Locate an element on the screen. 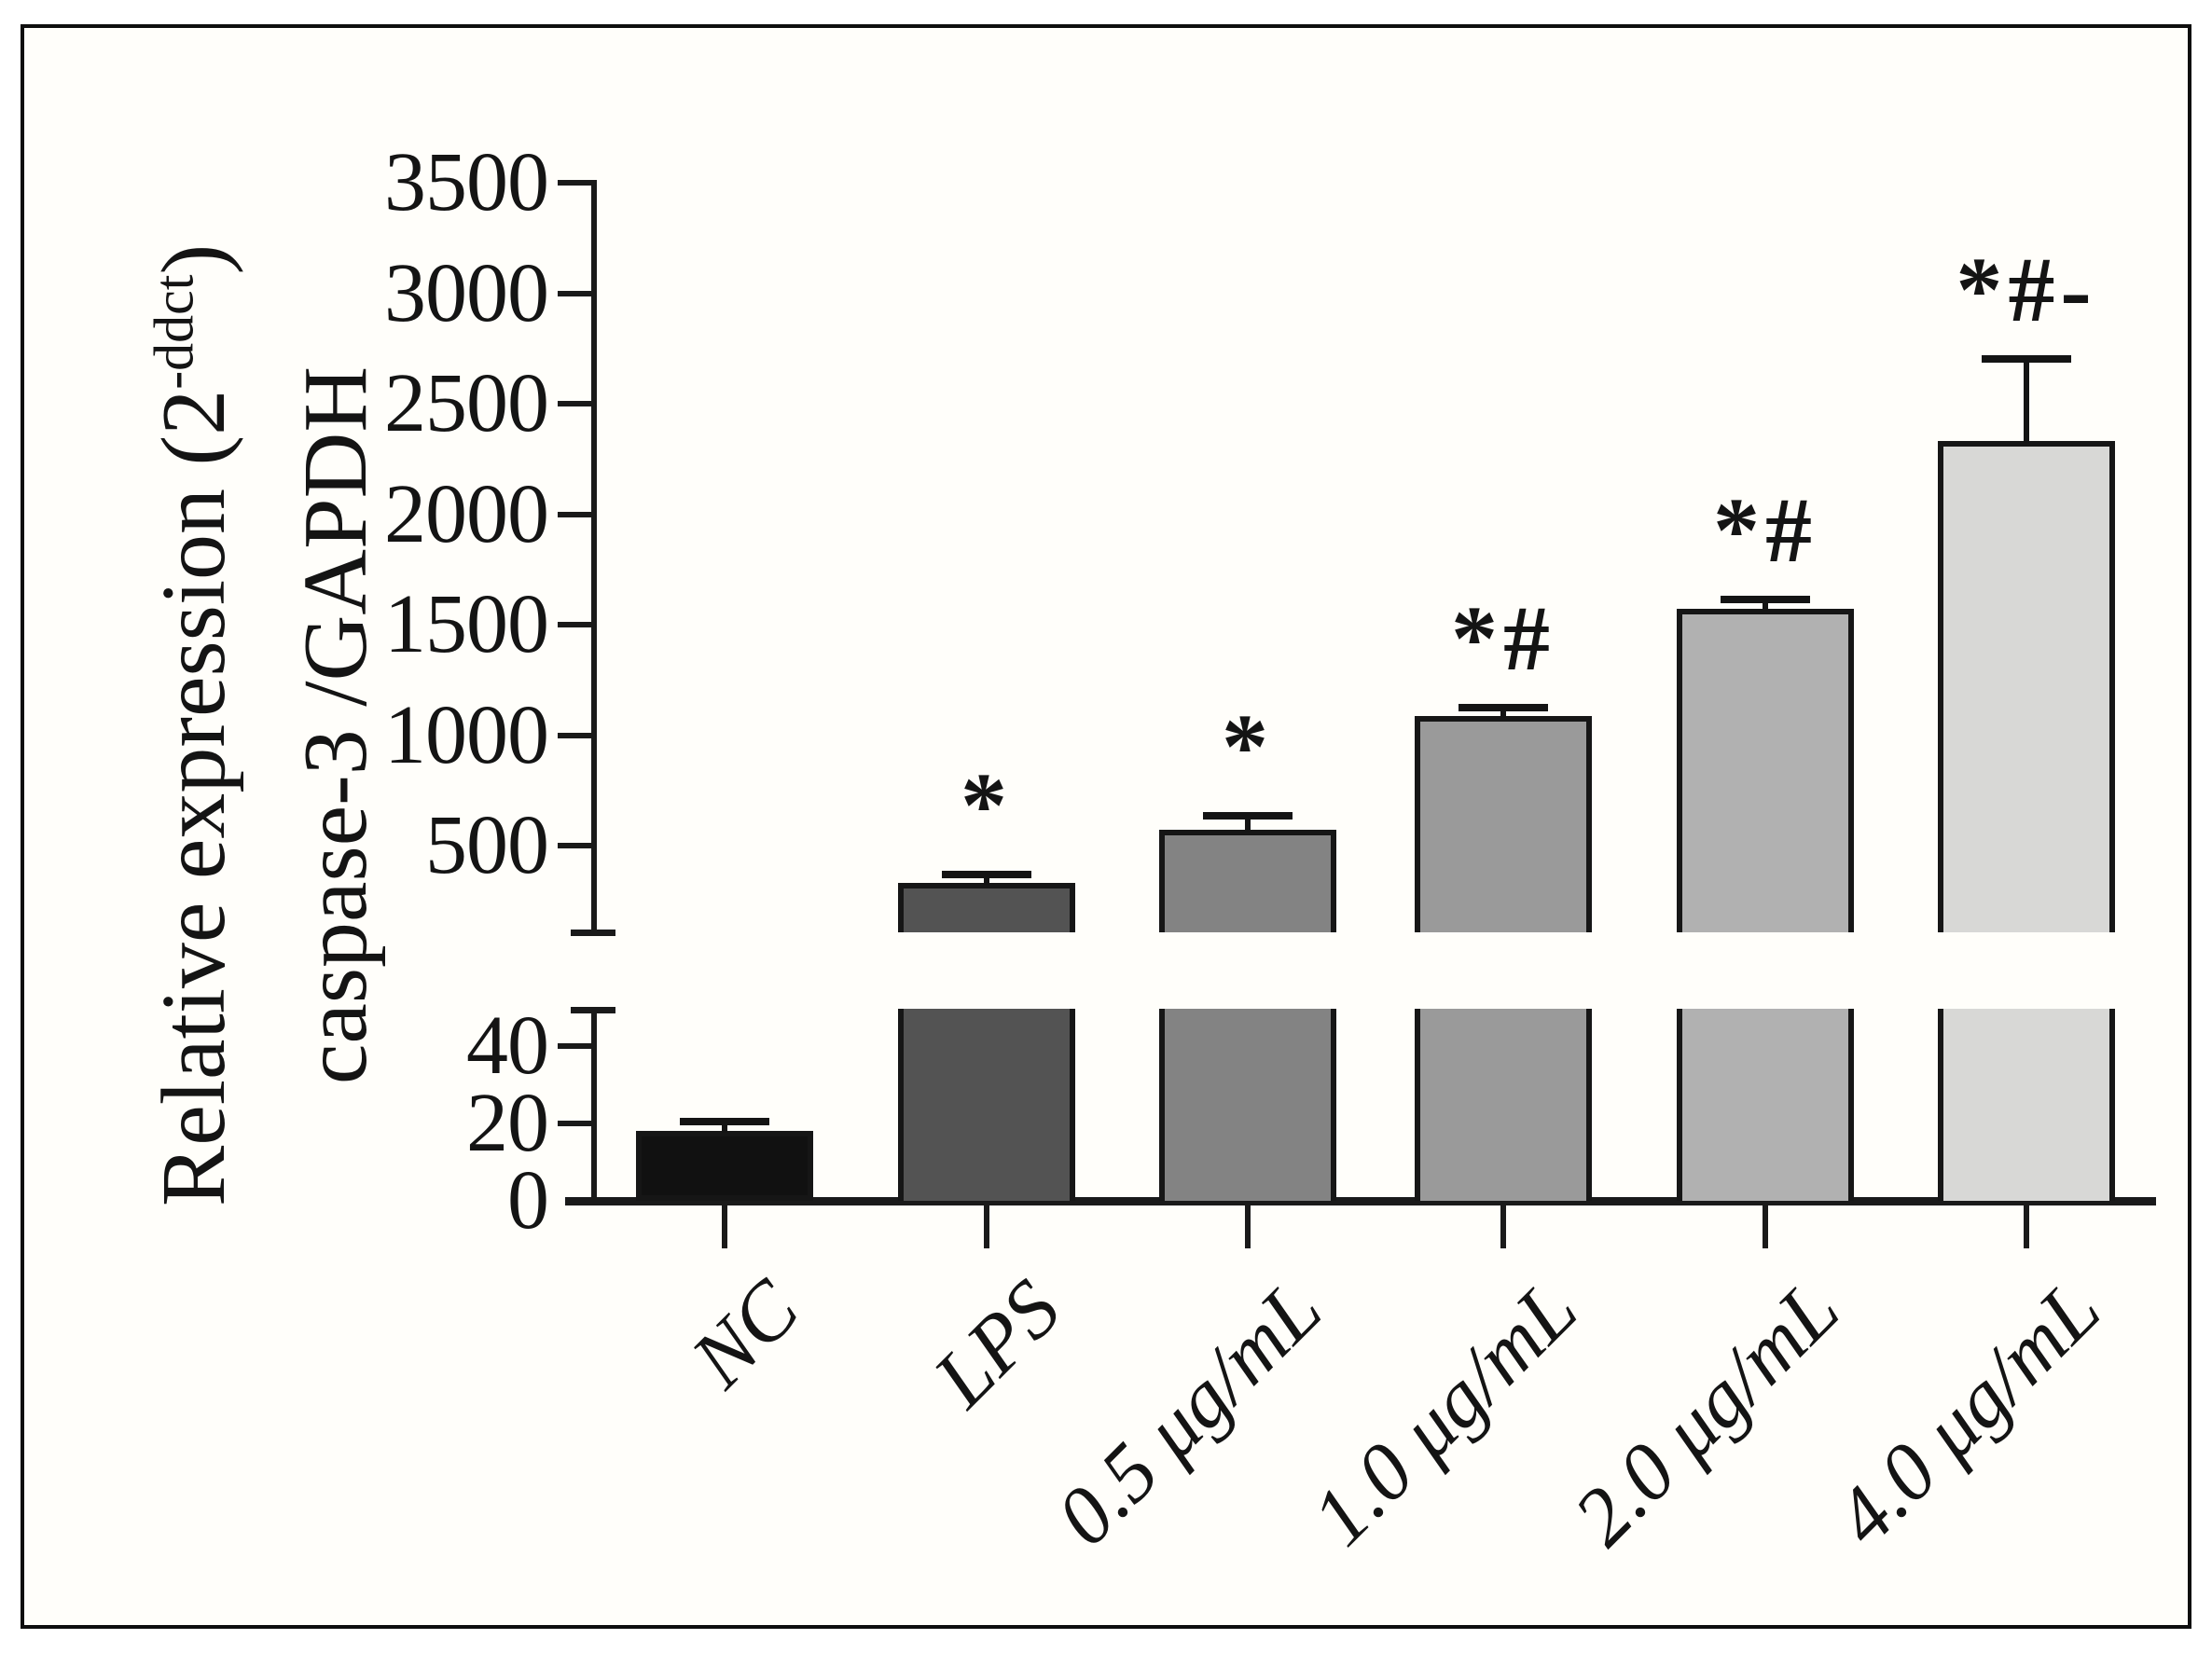 This screenshot has width=2212, height=1653. bar-3-lower-segment is located at coordinates (1504, 1105).